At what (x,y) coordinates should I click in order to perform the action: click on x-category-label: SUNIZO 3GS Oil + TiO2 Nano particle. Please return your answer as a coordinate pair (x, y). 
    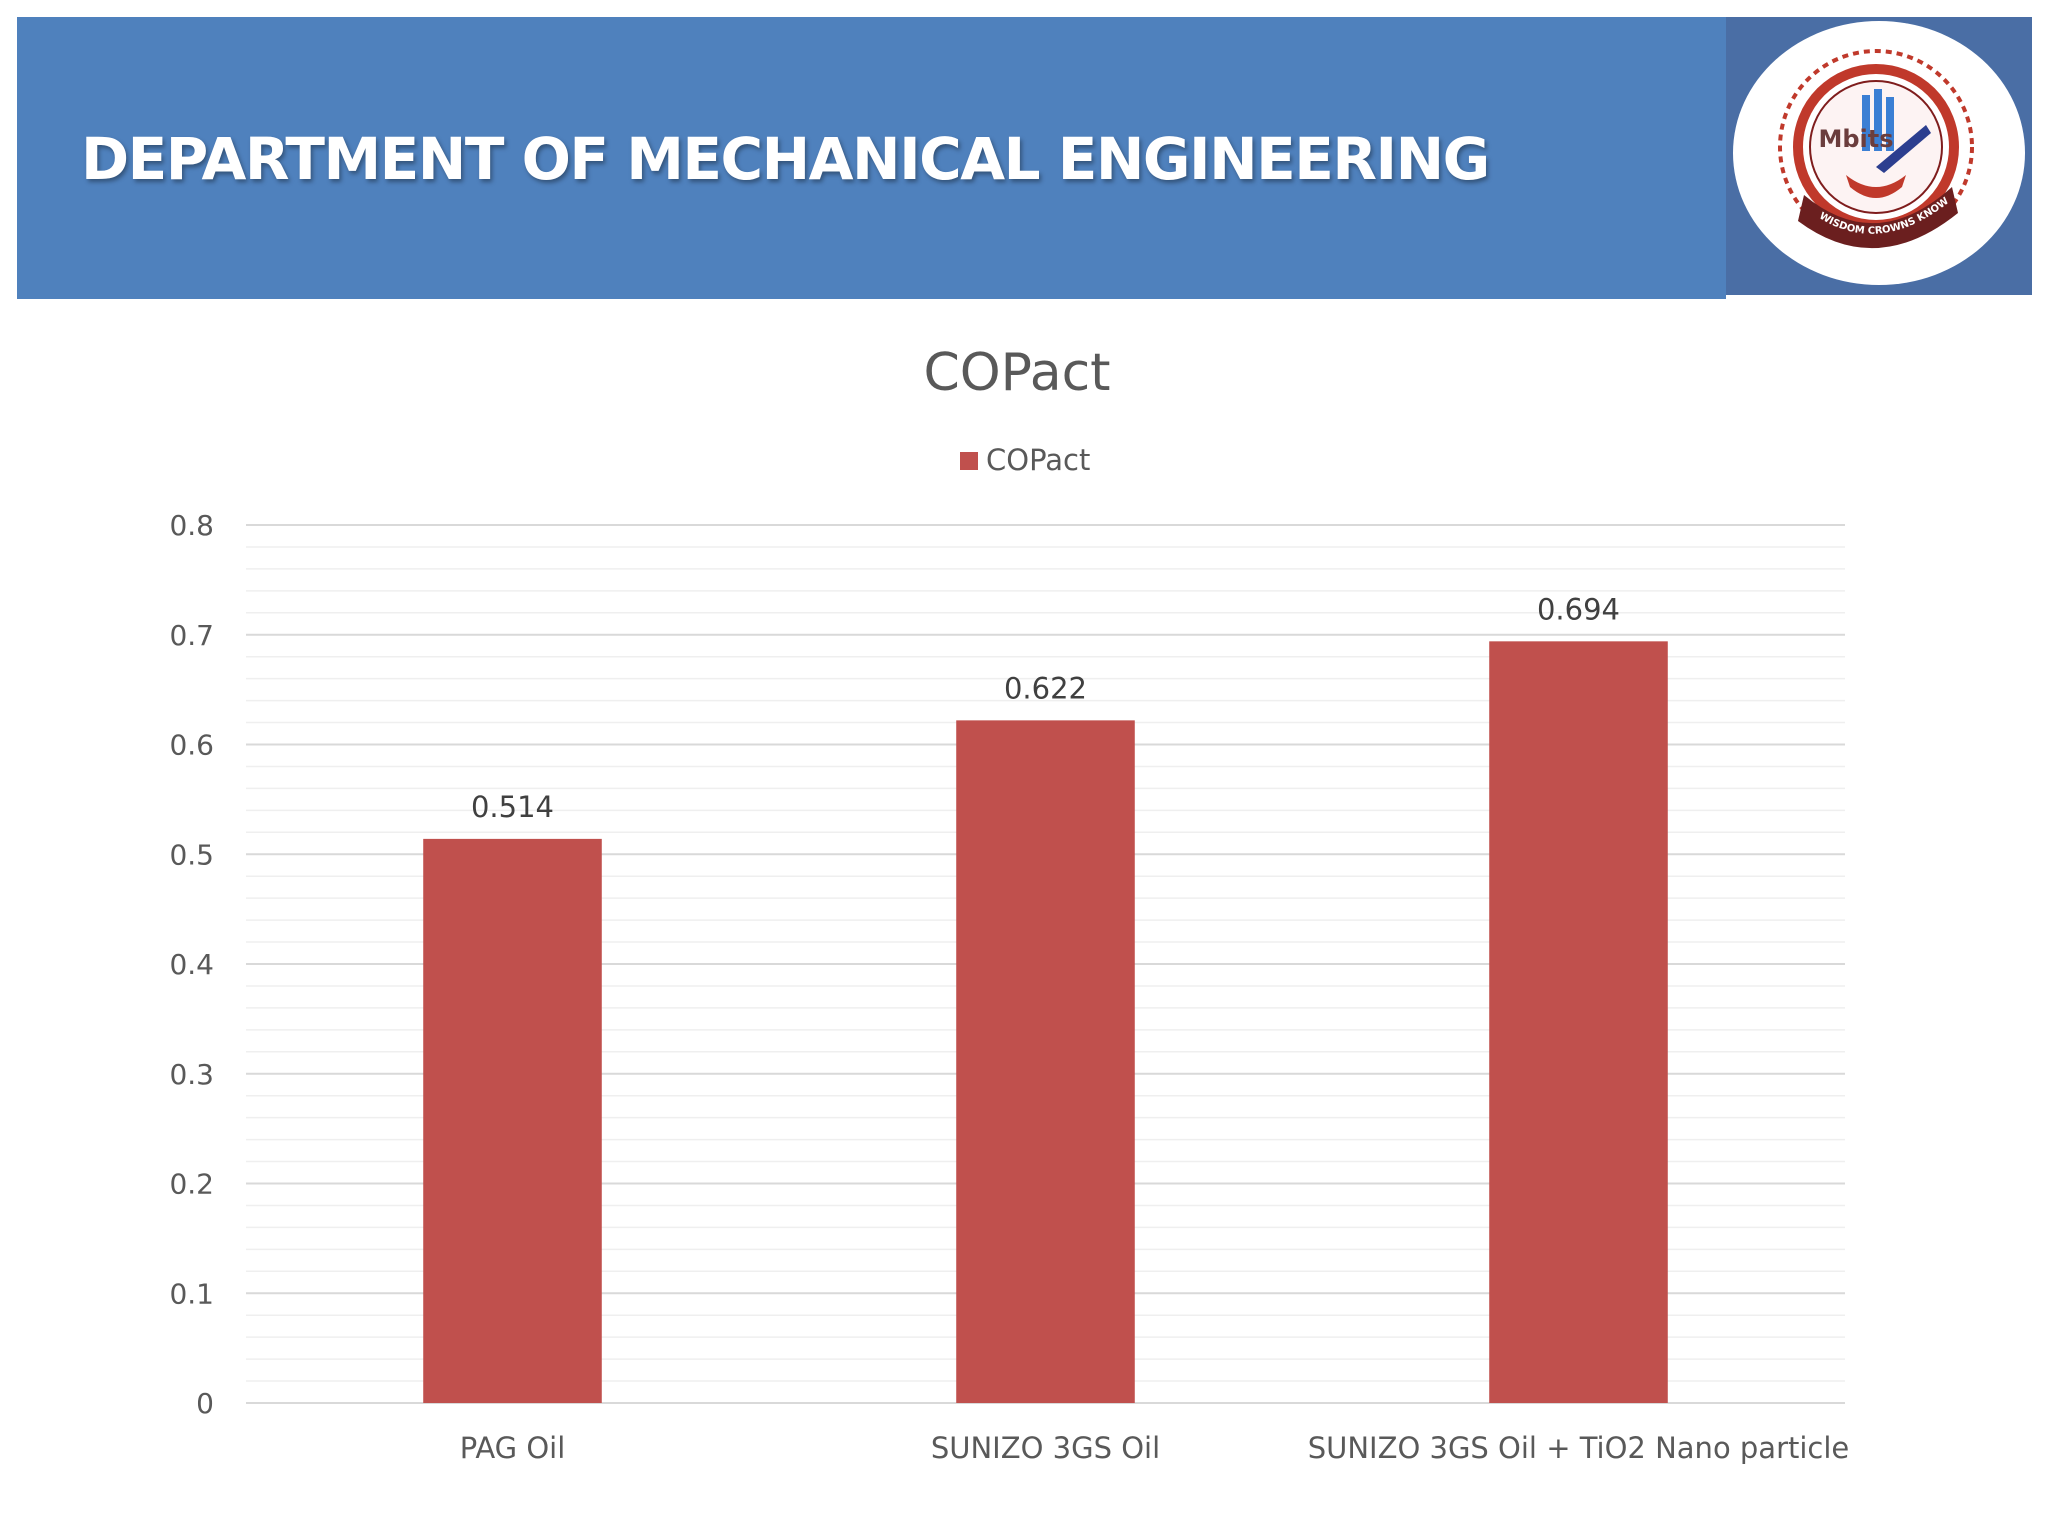
    Looking at the image, I should click on (1579, 1448).